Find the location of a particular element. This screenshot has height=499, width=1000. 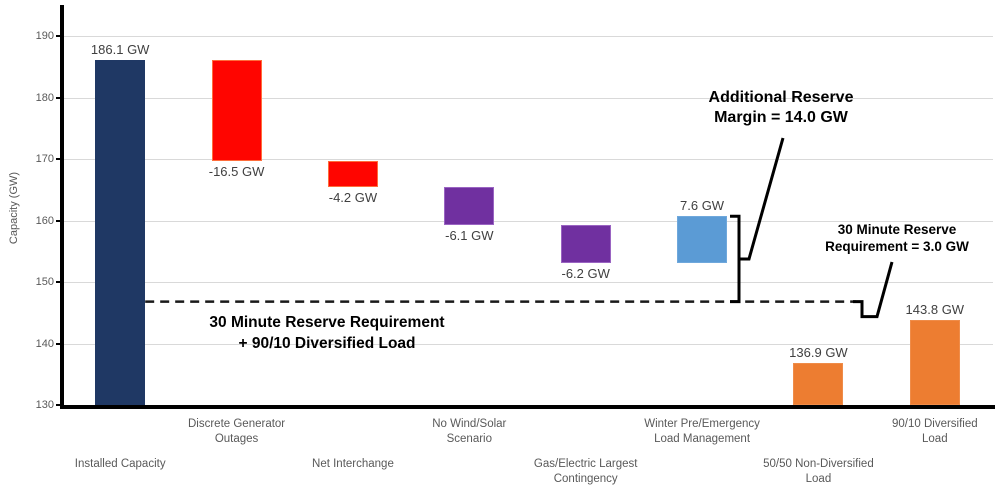

y-tick-label-190: 190 is located at coordinates (44, 36).